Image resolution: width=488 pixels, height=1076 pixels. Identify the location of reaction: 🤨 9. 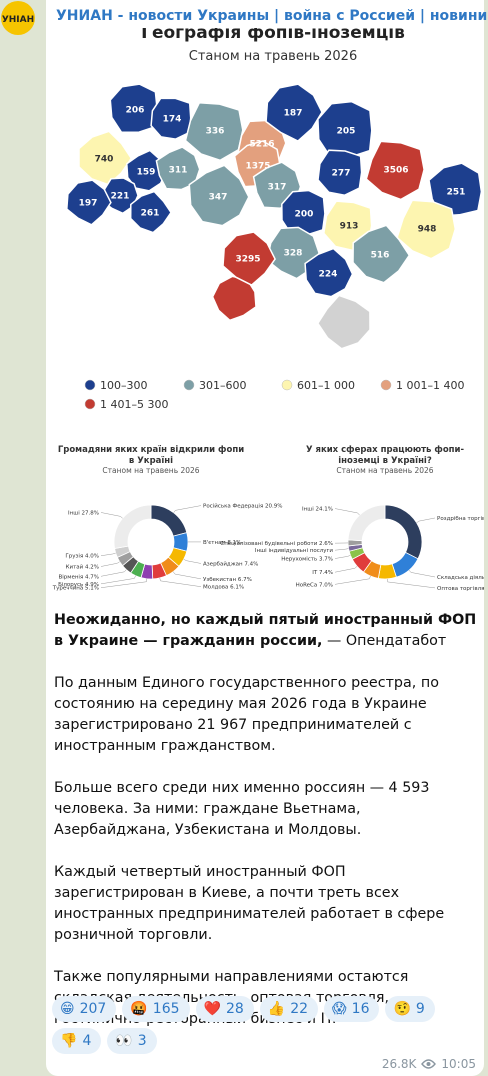
(410, 1009).